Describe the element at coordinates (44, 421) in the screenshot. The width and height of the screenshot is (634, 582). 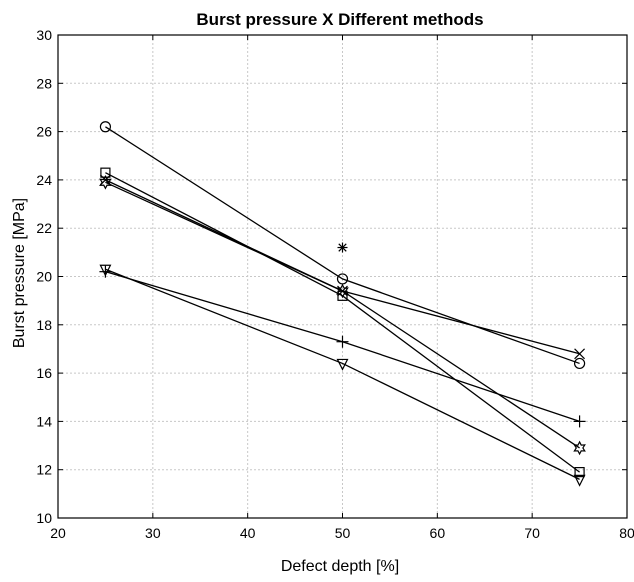
I see `y-tick-label: 14` at that location.